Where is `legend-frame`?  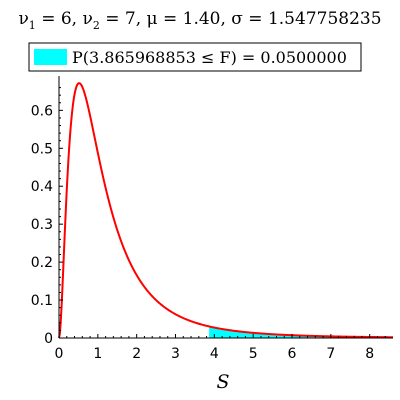
legend-frame is located at coordinates (195, 57).